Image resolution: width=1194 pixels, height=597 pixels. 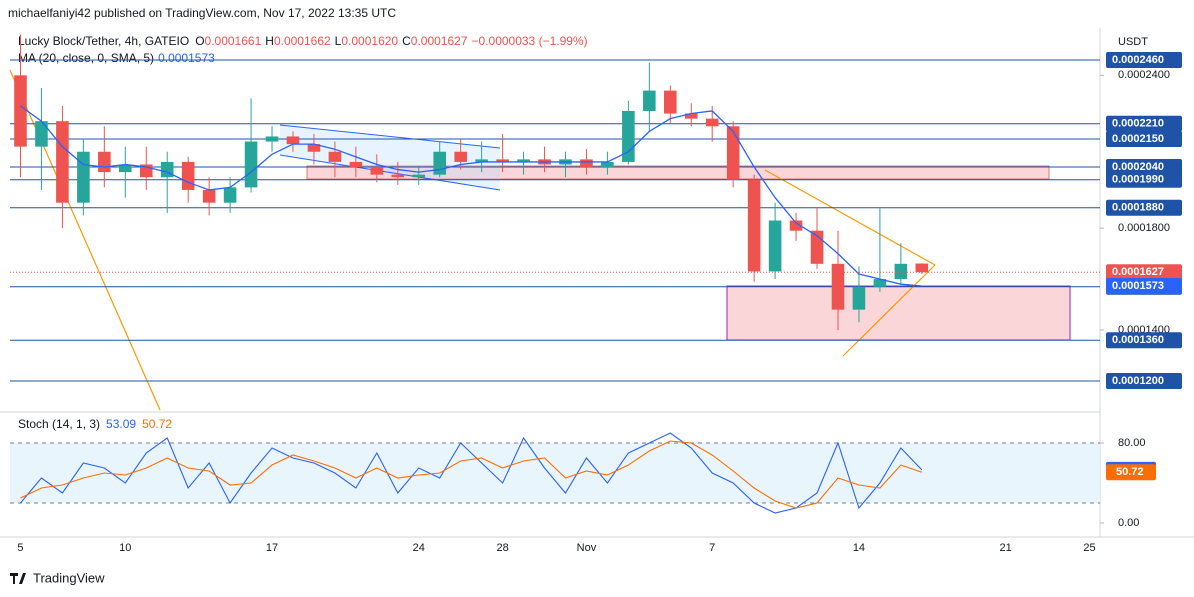 What do you see at coordinates (406, 41) in the screenshot?
I see `c-label: C` at bounding box center [406, 41].